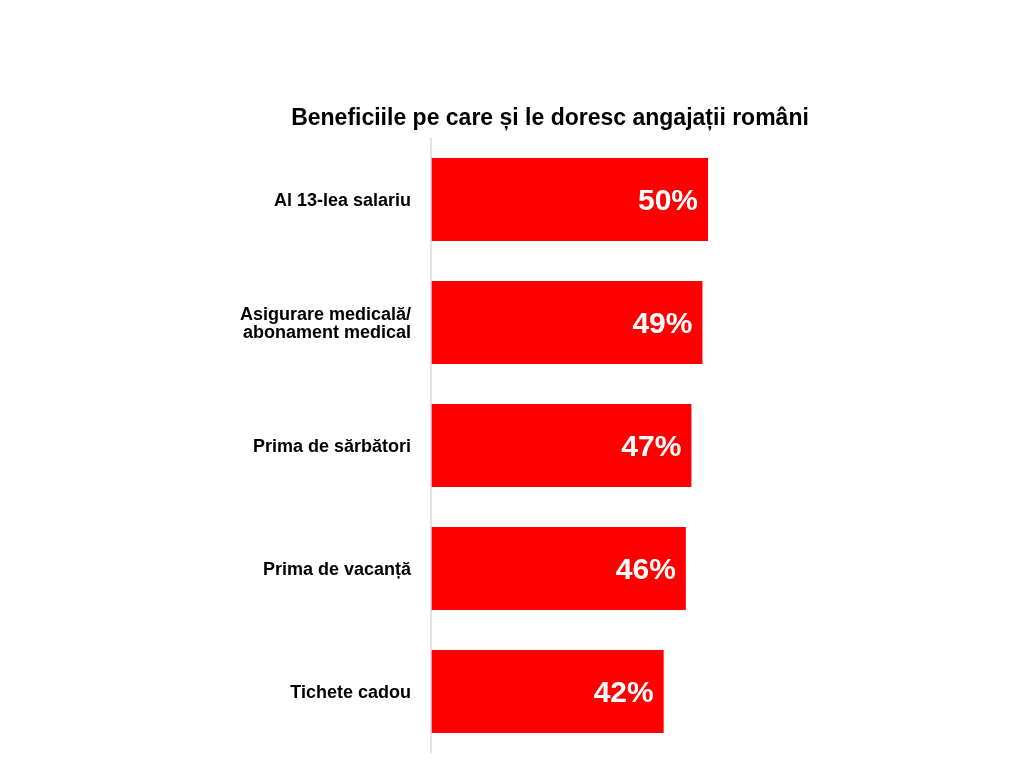 The width and height of the screenshot is (1024, 766). I want to click on y-tick-label: Asigurare medicală/ abonament medical, so click(325, 322).